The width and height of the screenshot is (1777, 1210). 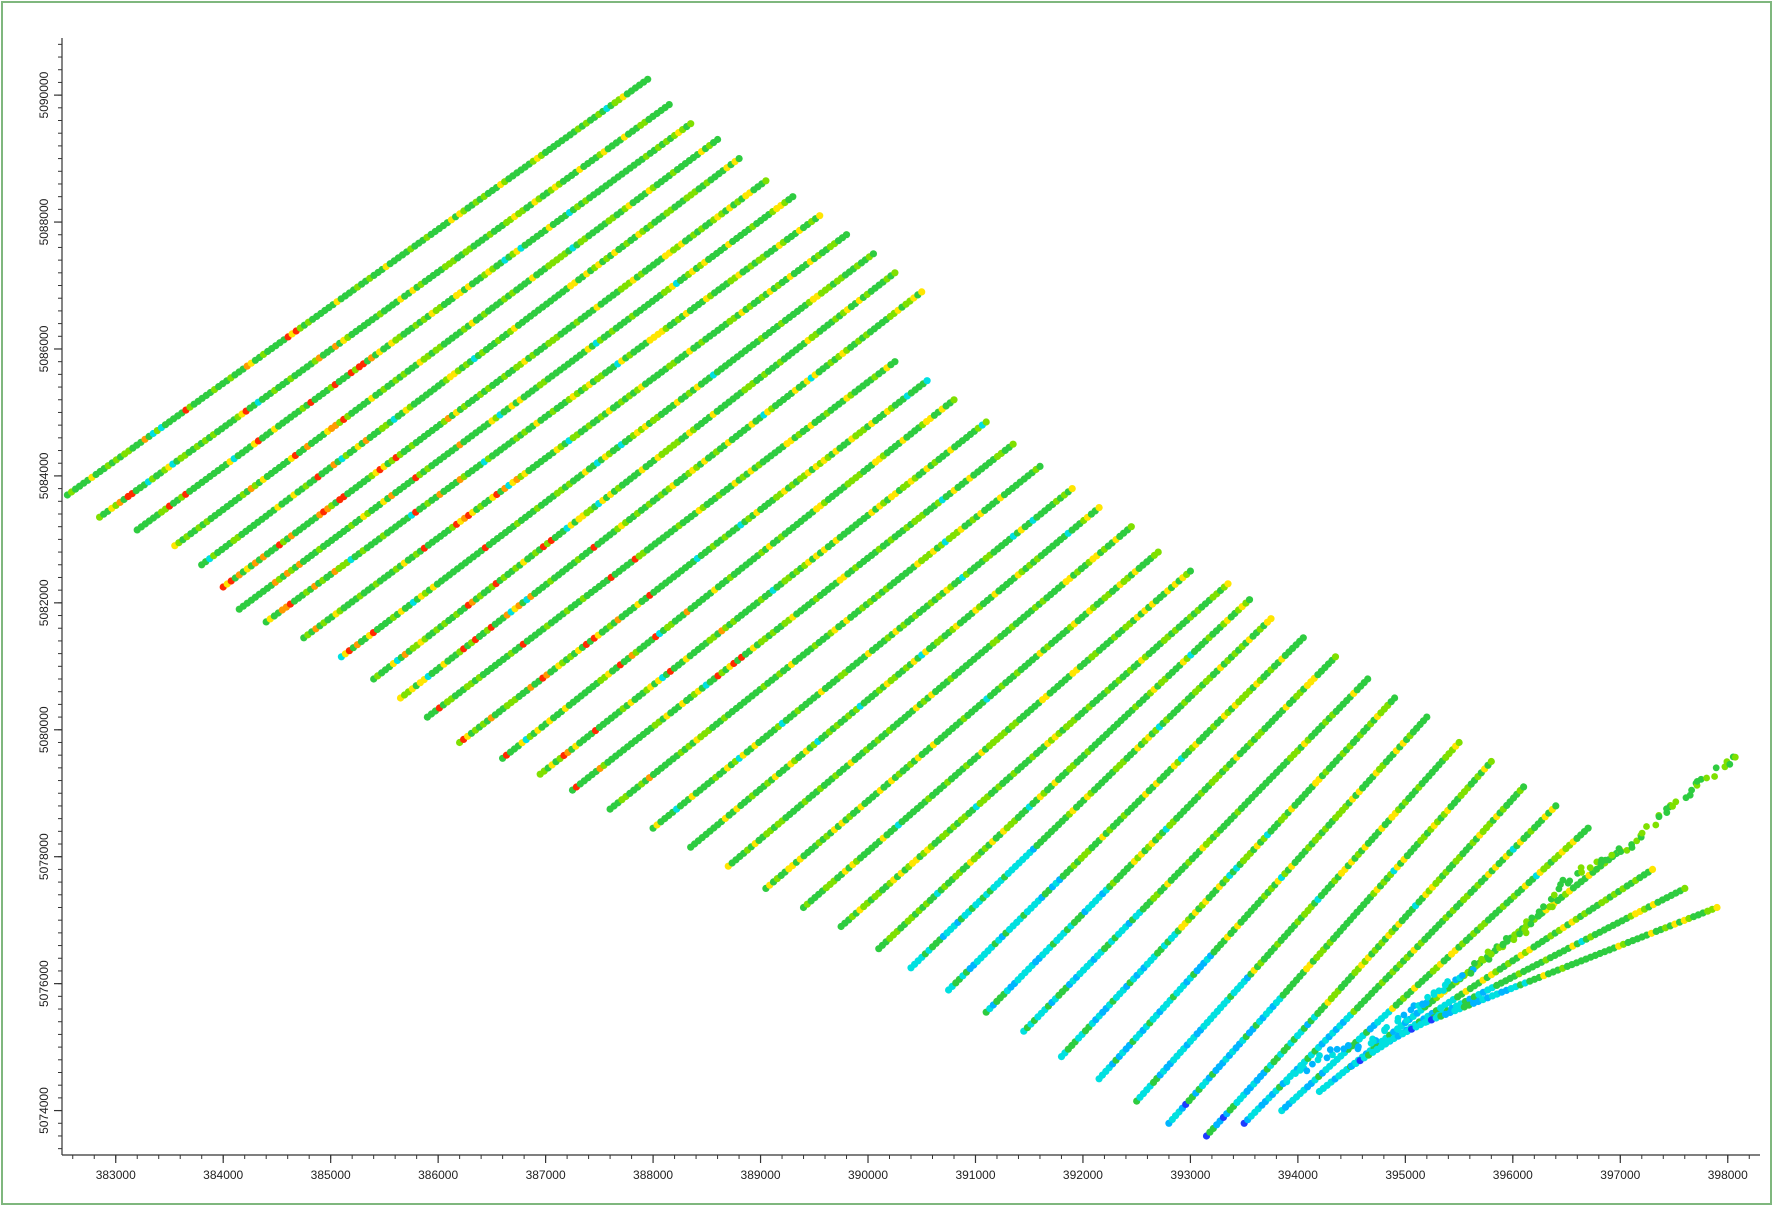 What do you see at coordinates (44, 348) in the screenshot?
I see `y-tick-label: 5086000` at bounding box center [44, 348].